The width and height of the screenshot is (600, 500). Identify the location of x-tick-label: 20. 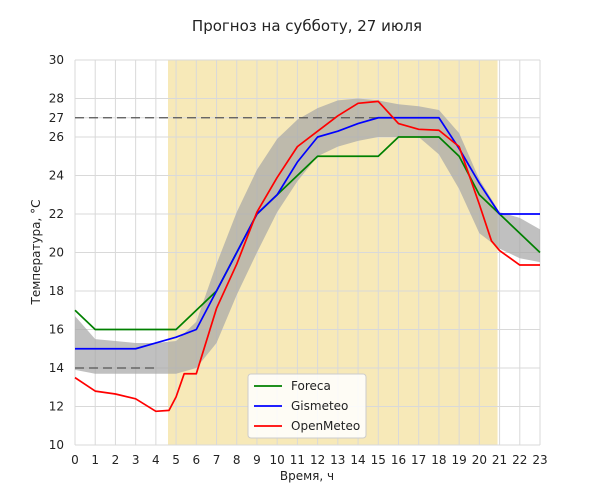
(479, 460).